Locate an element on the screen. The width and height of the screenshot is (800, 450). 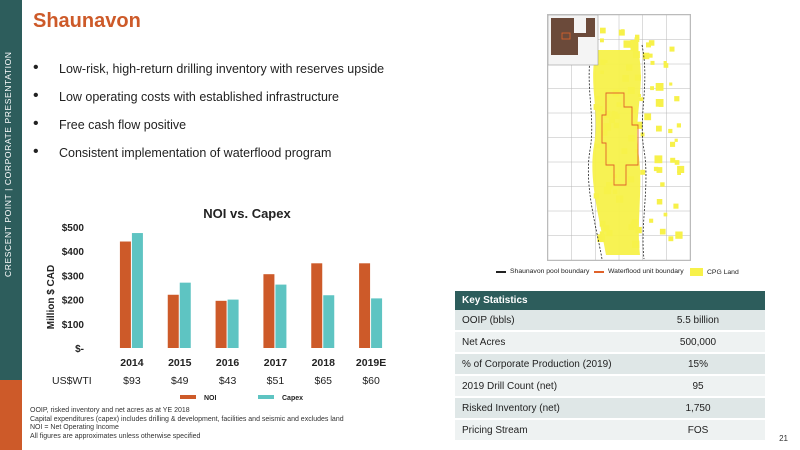
x-tick-label: 2016 is located at coordinates (228, 363).